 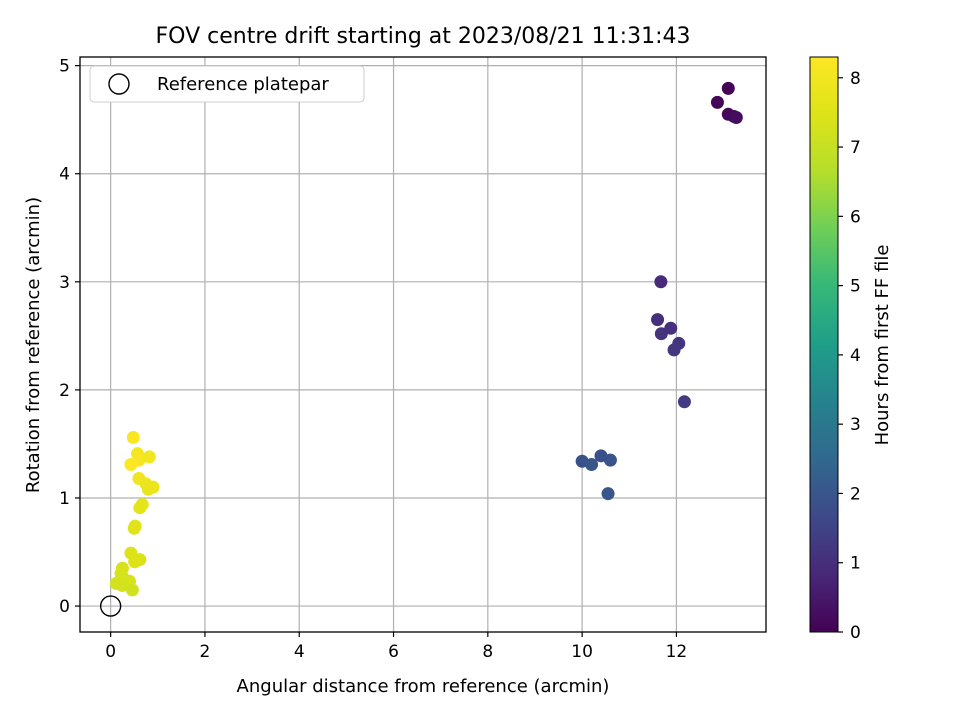 I want to click on colorbar-tick-label: 3, so click(x=855, y=425).